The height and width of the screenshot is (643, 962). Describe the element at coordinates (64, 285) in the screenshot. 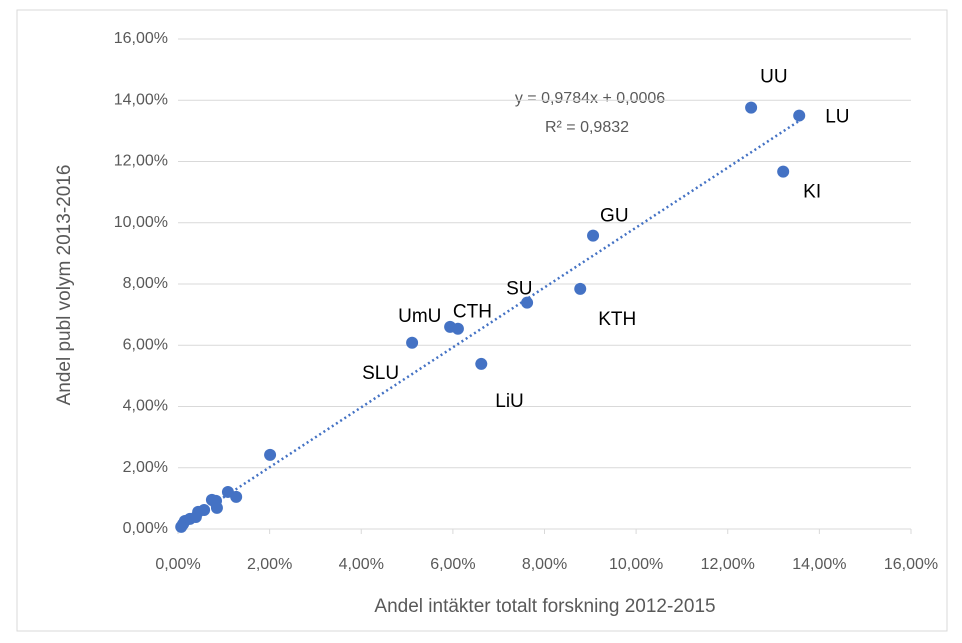

I see `y-axis-title: Andel publ volym 2013-2016` at that location.